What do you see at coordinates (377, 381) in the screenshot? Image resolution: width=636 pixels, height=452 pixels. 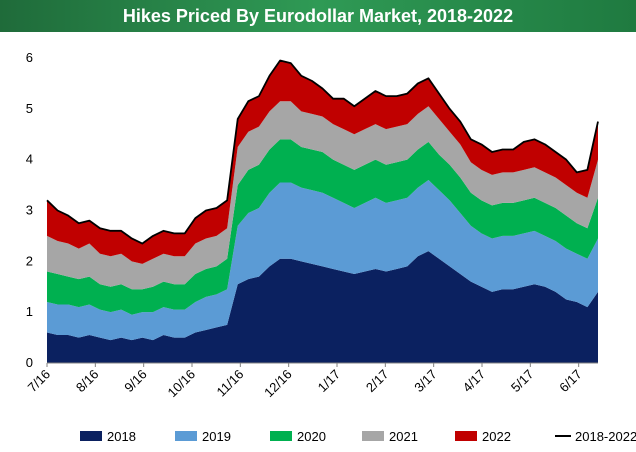 I see `x-tick-label: 2/17` at bounding box center [377, 381].